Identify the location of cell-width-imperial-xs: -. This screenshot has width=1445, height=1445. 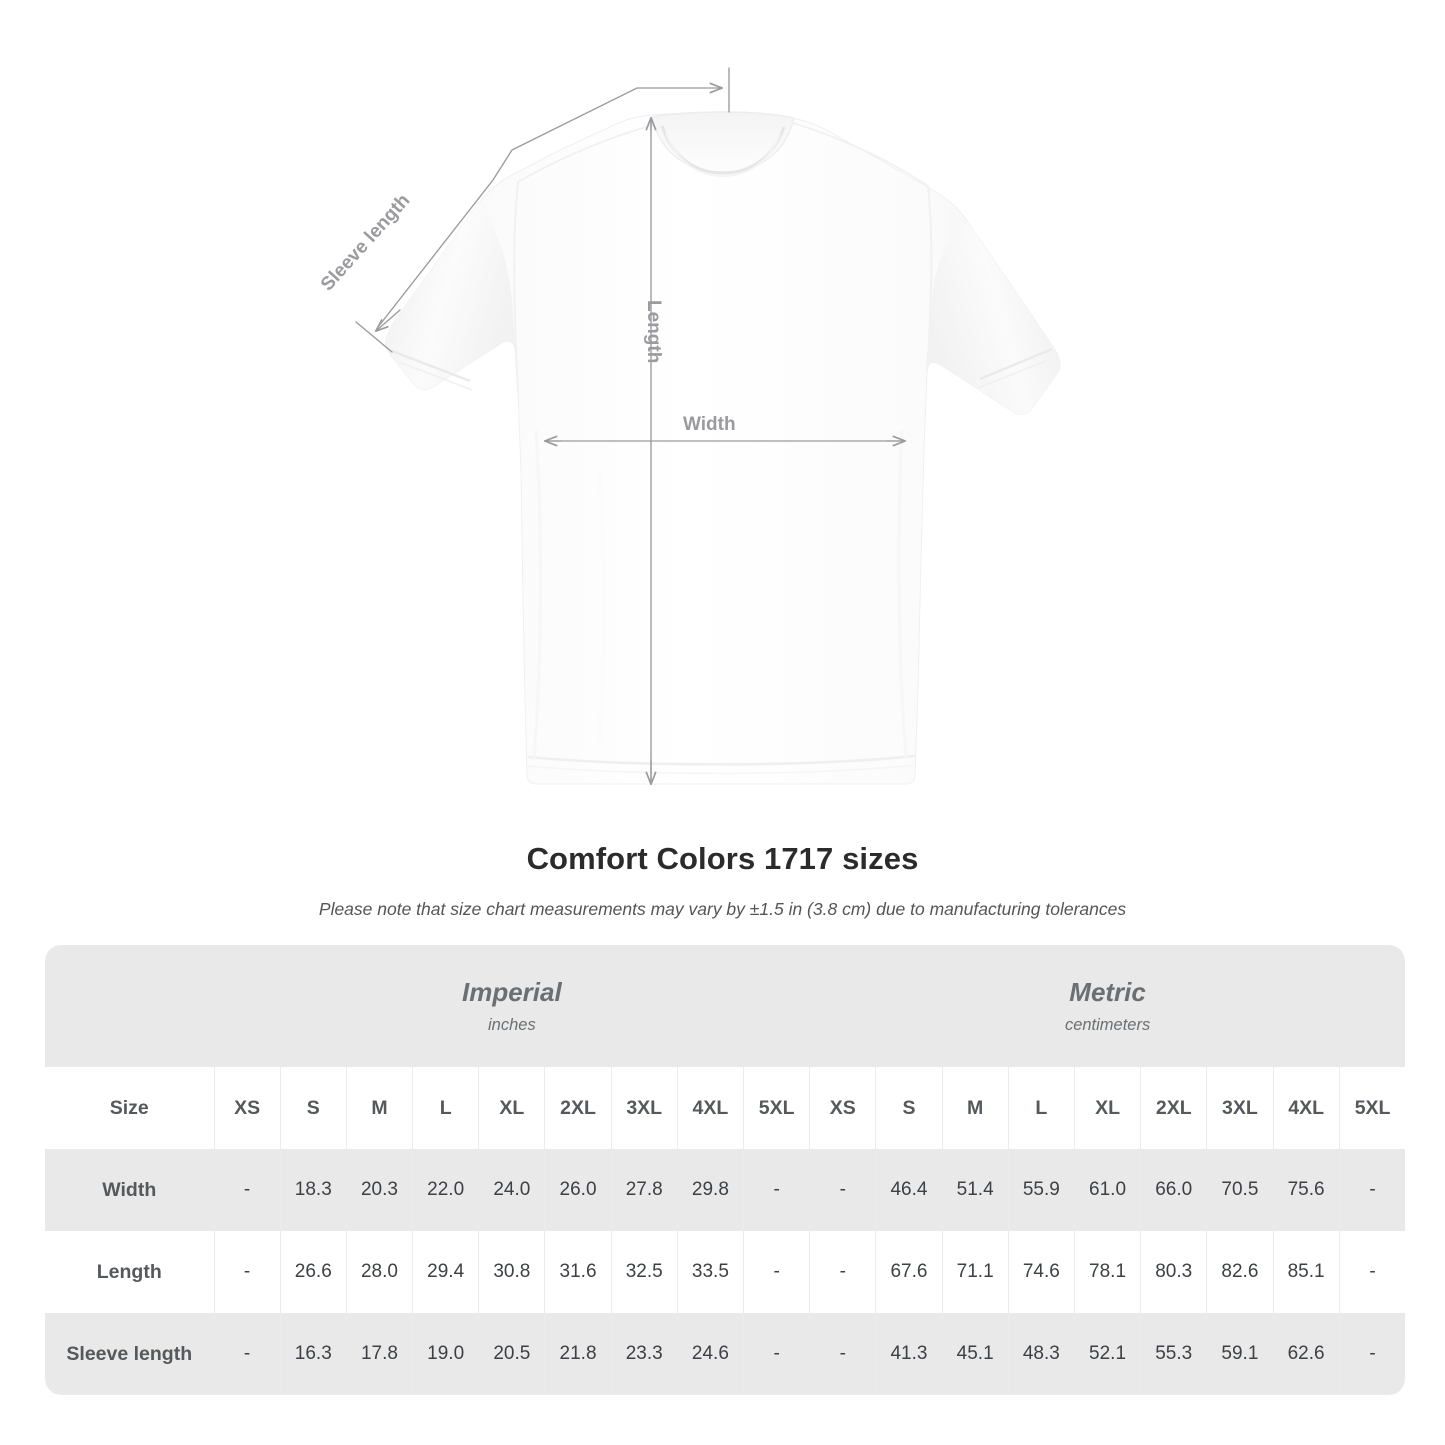
(247, 1190).